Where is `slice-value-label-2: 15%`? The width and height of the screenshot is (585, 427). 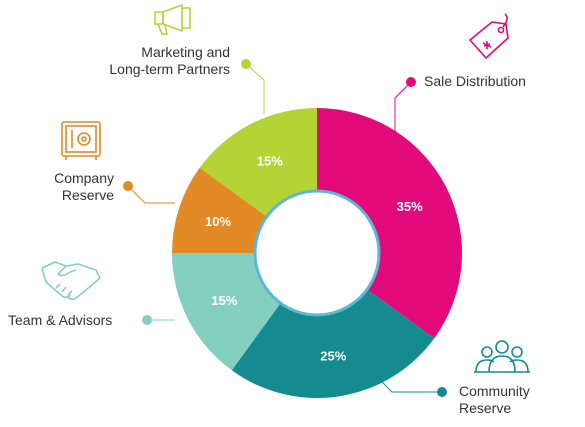 slice-value-label-2: 15% is located at coordinates (224, 300).